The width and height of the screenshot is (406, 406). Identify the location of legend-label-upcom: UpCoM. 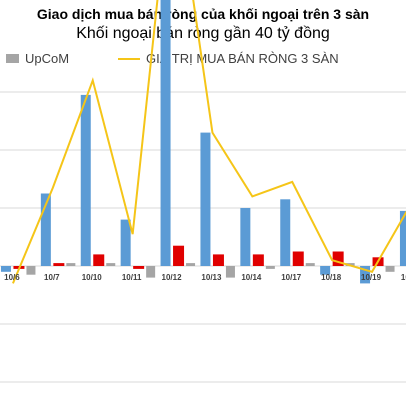
(47, 58).